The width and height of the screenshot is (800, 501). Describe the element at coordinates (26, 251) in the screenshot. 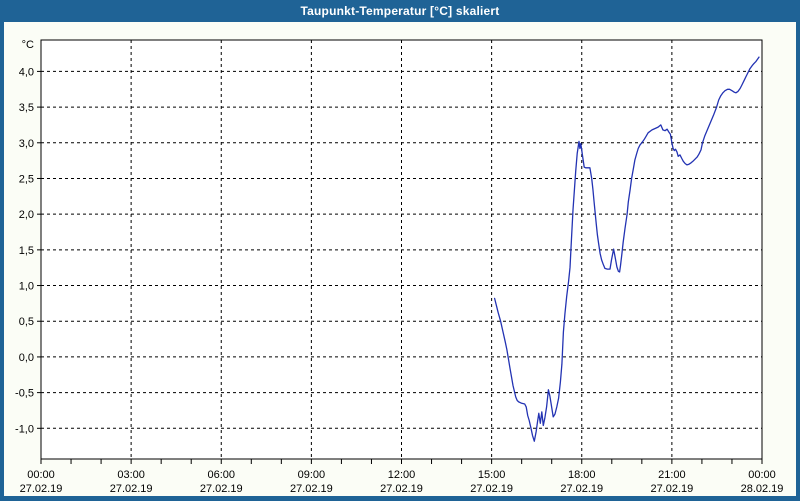

I see `y-tick-label: 1,5` at that location.